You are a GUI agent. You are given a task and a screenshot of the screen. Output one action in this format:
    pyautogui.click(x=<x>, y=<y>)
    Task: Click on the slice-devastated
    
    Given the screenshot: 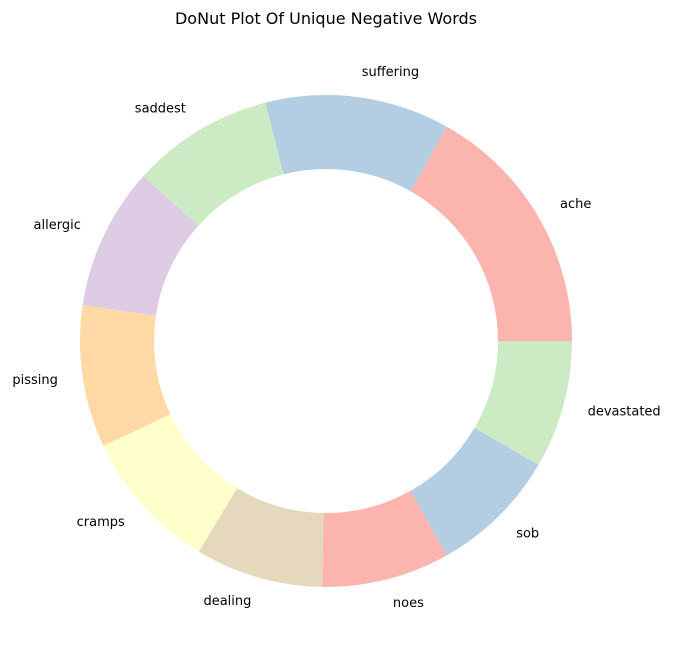 What is the action you would take?
    pyautogui.click(x=523, y=403)
    